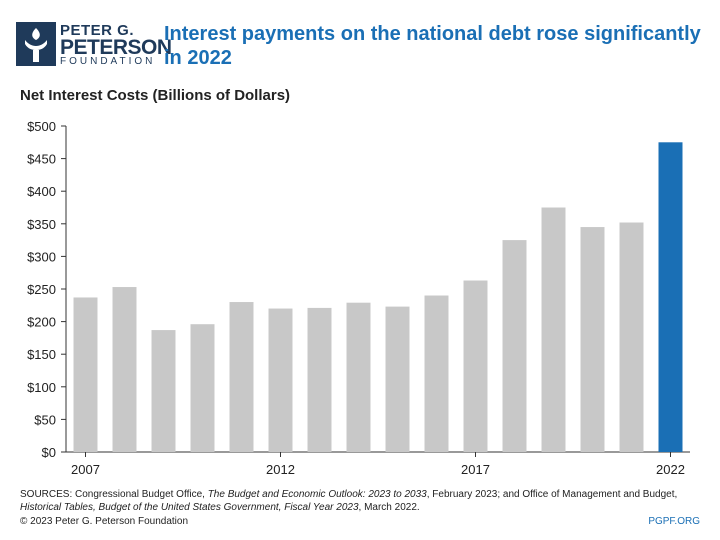 The image size is (720, 540). Describe the element at coordinates (85, 374) in the screenshot. I see `bar-2007` at that location.